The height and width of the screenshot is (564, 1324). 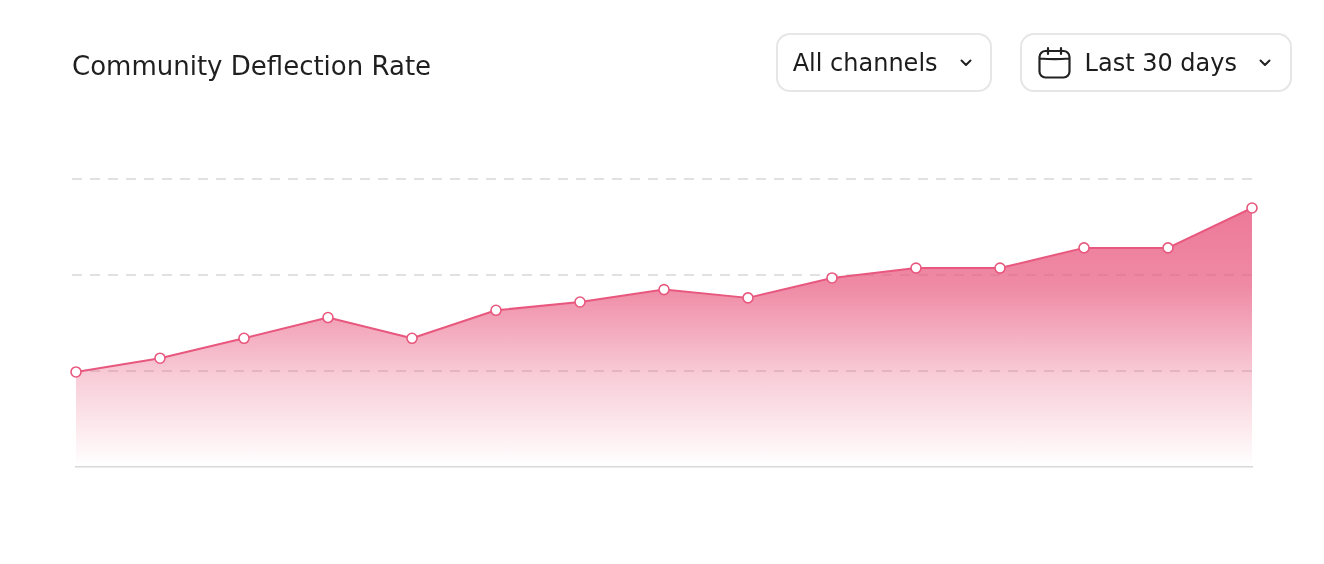 I want to click on dropdown-button: All channels, so click(x=883, y=62).